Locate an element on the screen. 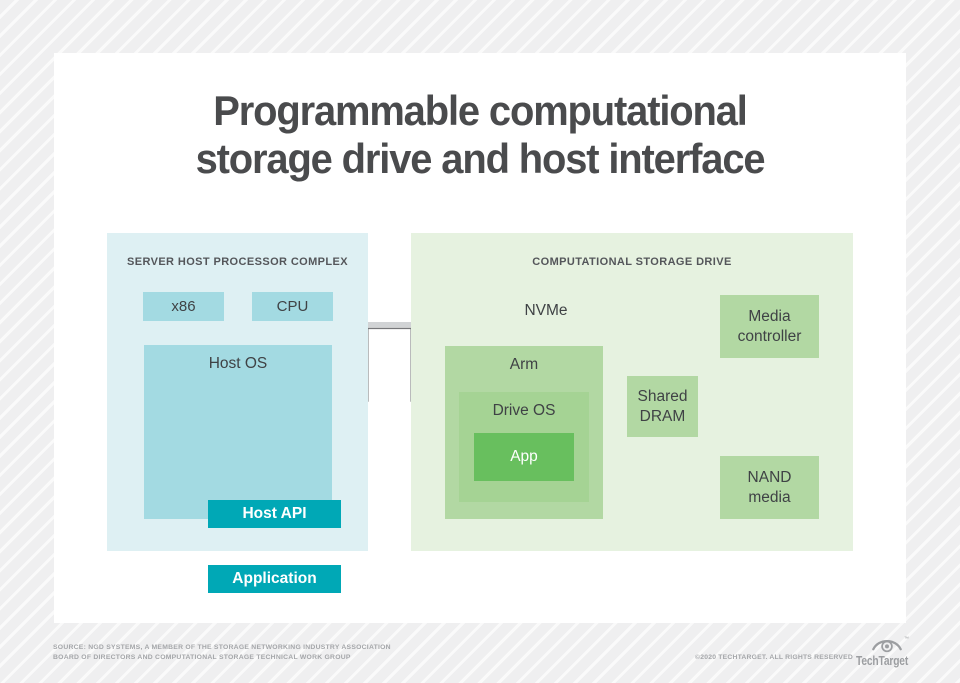 Image resolution: width=960 pixels, height=683 pixels. cpu-chip-box: CPU is located at coordinates (292, 306).